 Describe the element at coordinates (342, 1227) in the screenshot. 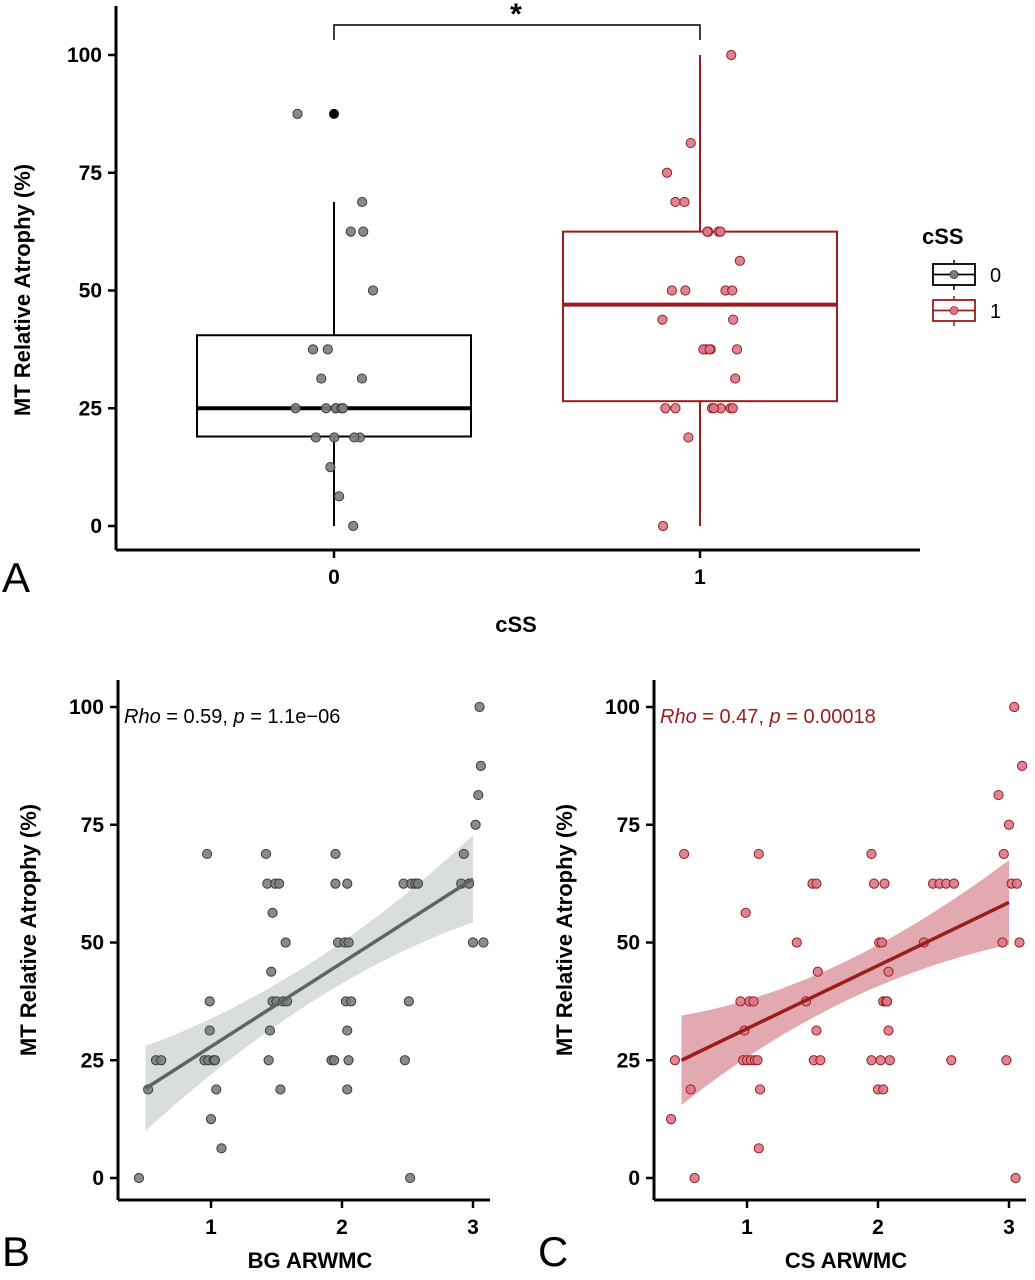

I see `xtick-label: 2` at that location.